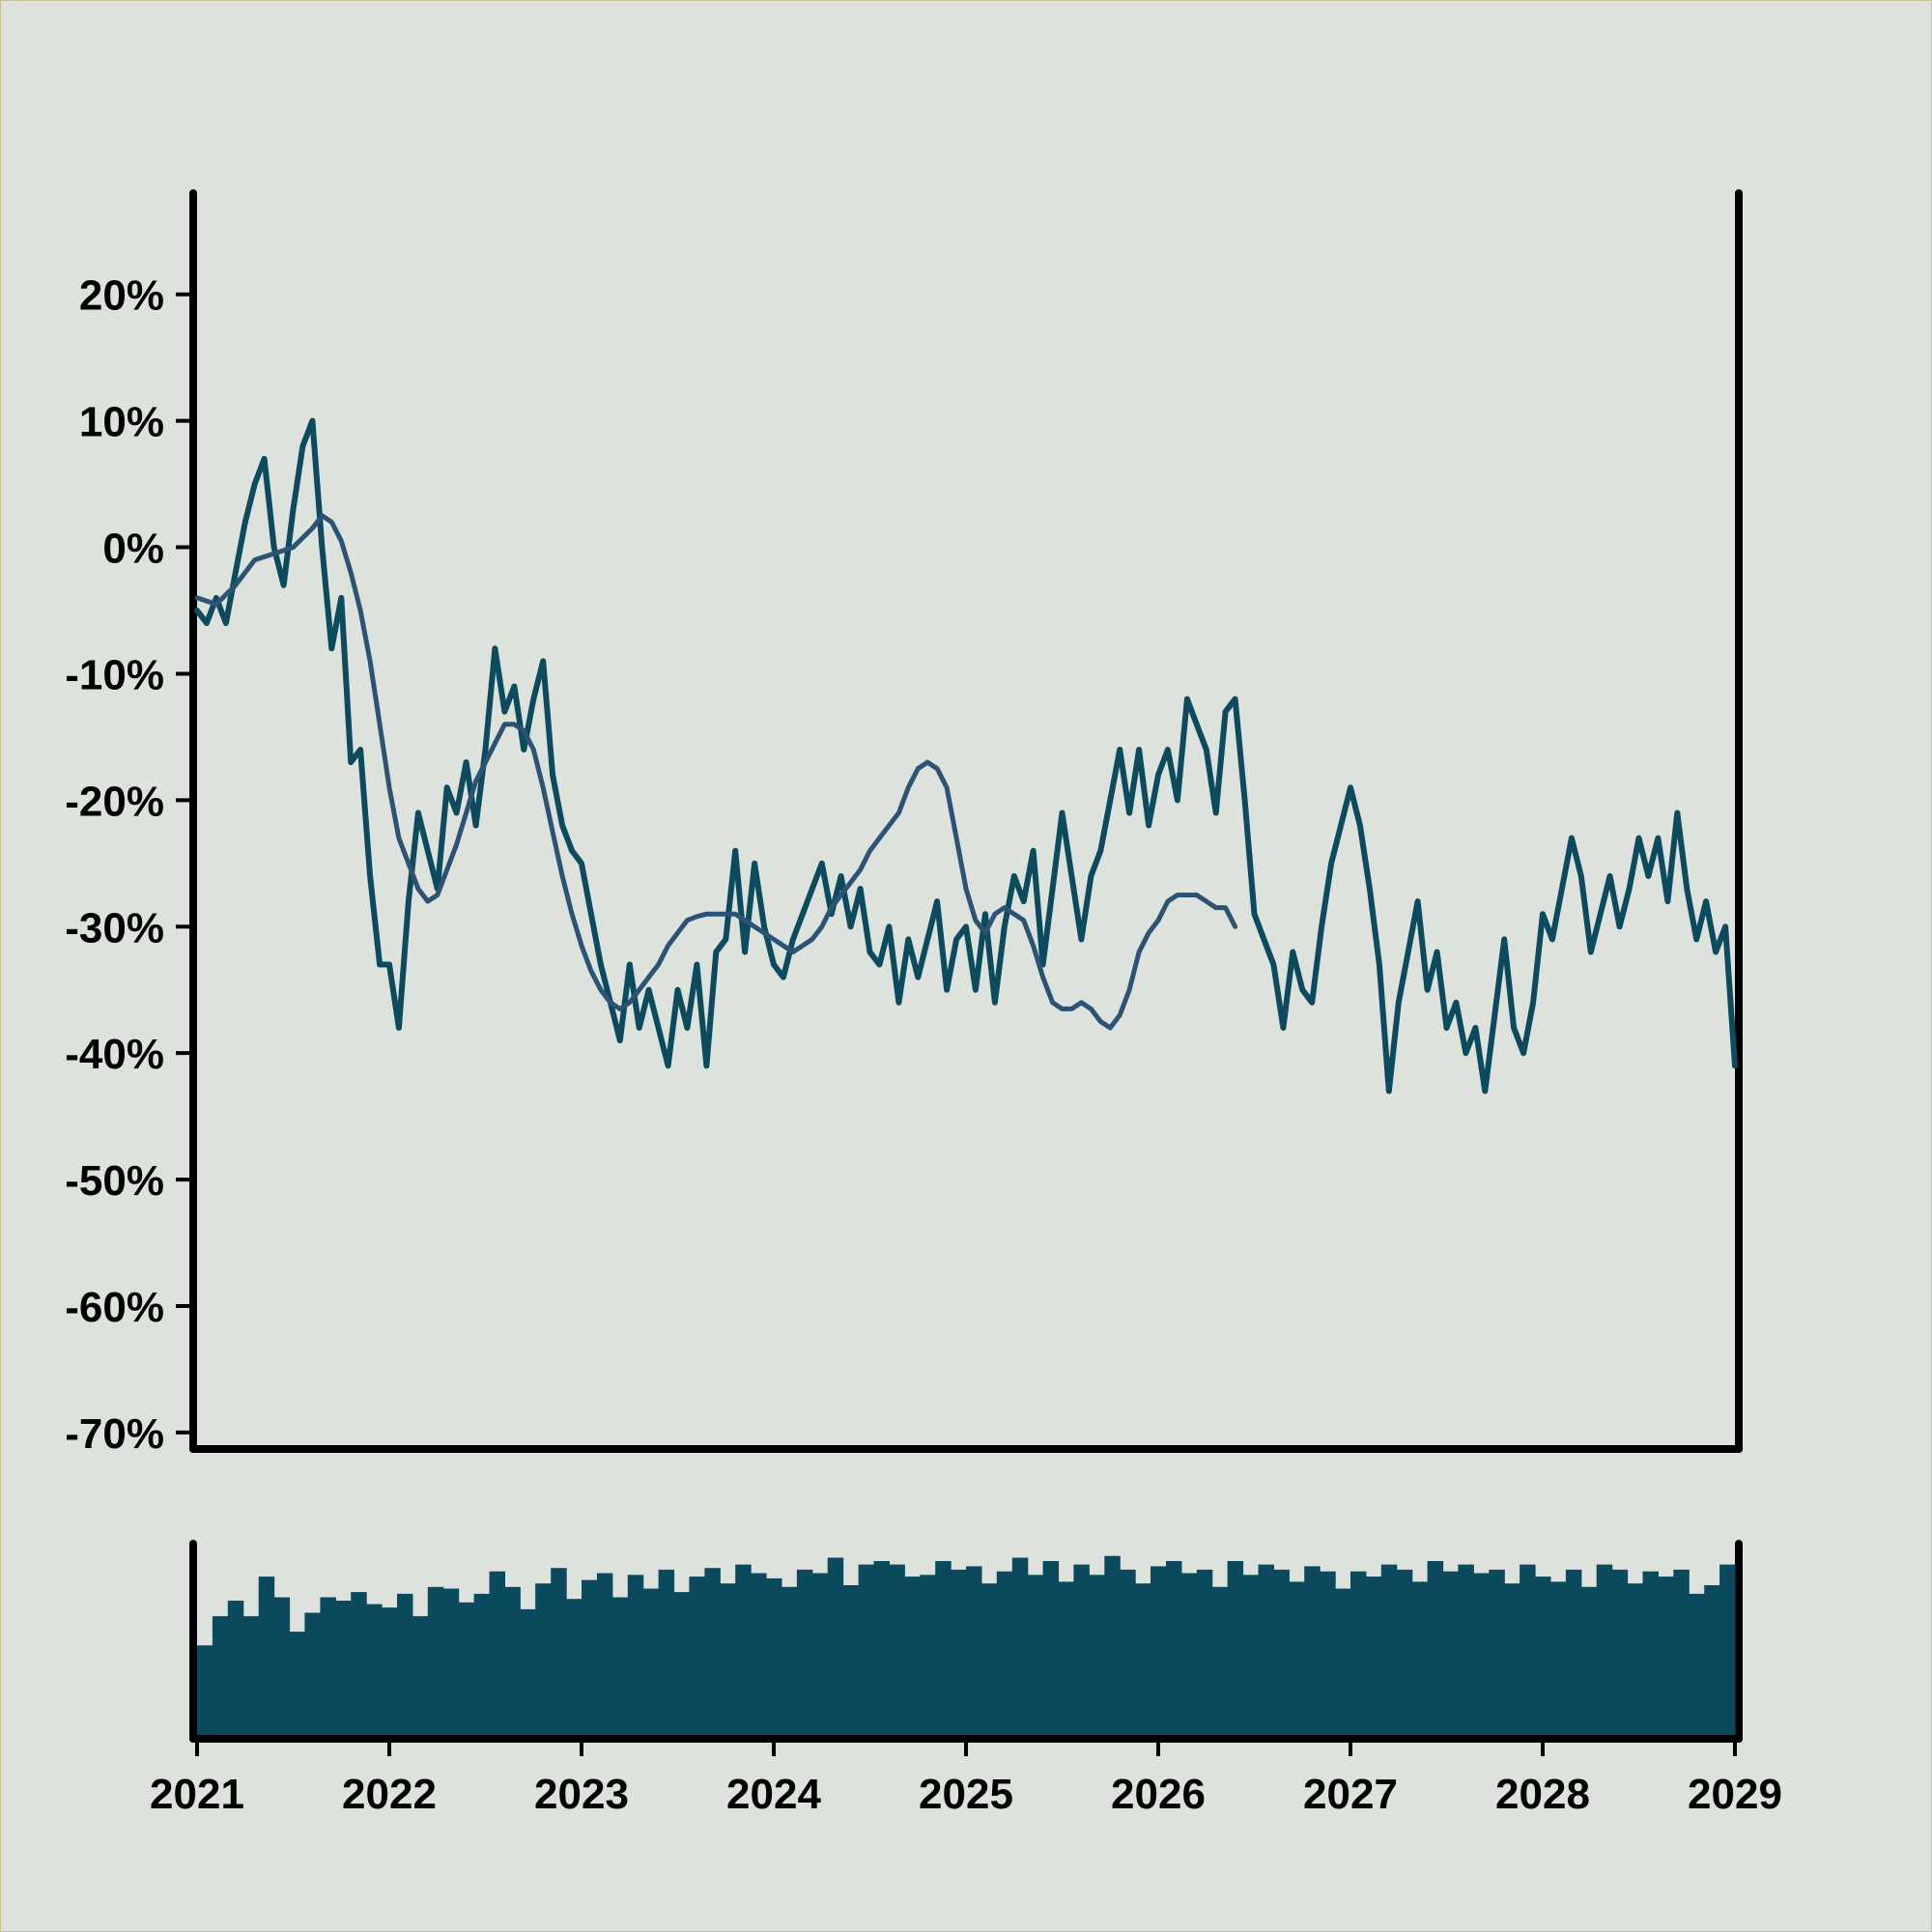 The height and width of the screenshot is (1932, 1932). What do you see at coordinates (114, 1054) in the screenshot?
I see `y-tick-label: -40%` at bounding box center [114, 1054].